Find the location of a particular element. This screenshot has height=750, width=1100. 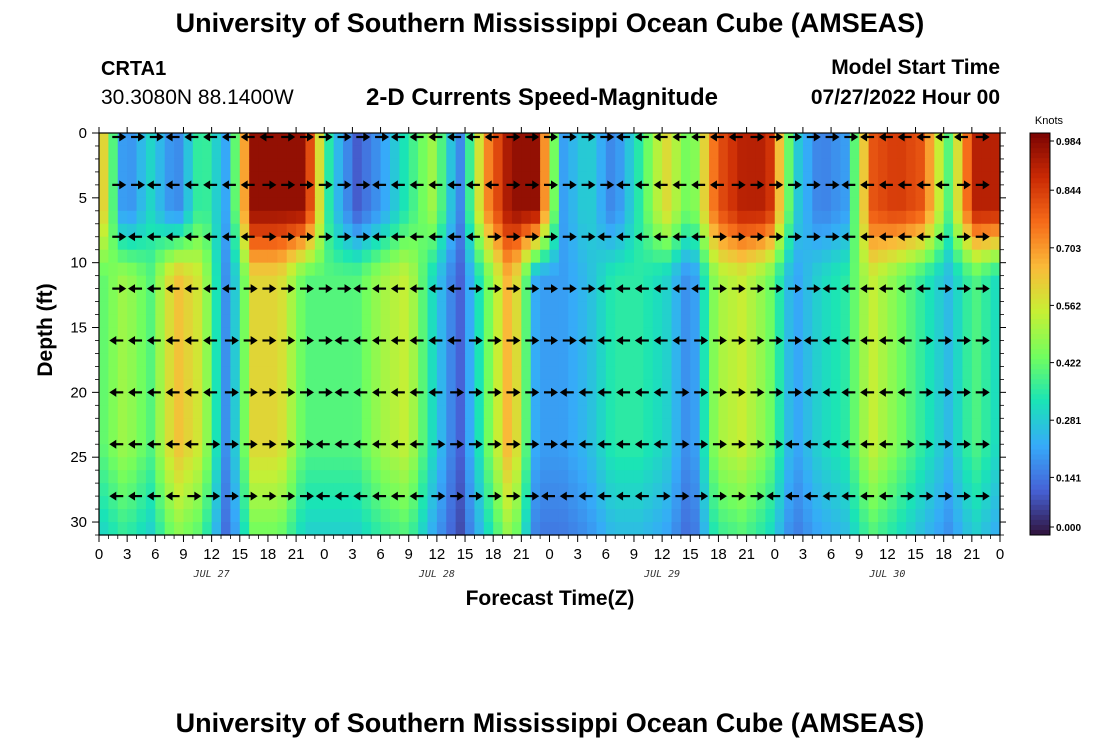

x-tick-label: 3 is located at coordinates (577, 554).